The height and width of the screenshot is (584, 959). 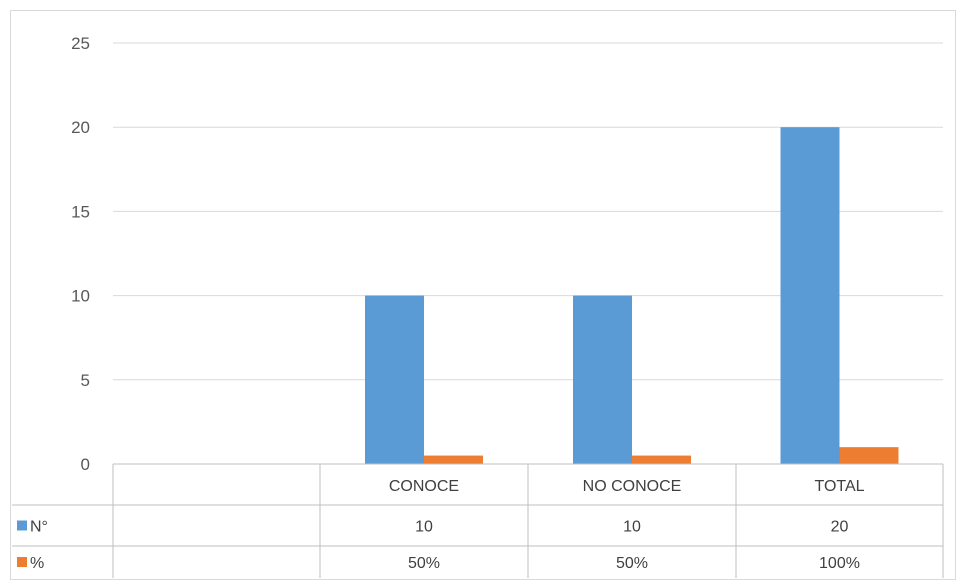 I want to click on category-label: NO CONOCE, so click(x=632, y=486).